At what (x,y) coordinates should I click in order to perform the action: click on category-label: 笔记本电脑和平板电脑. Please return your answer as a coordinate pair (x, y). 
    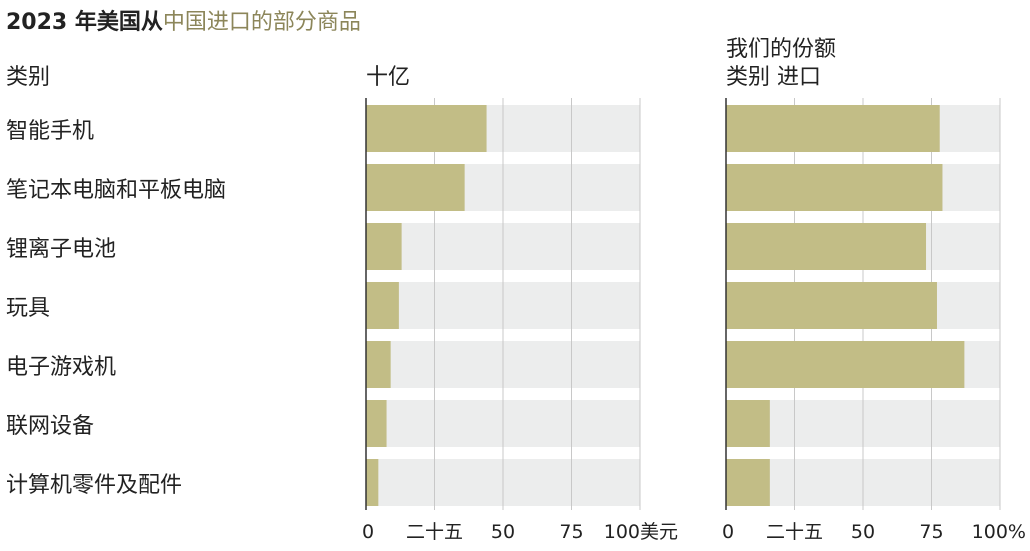
    Looking at the image, I should click on (116, 190).